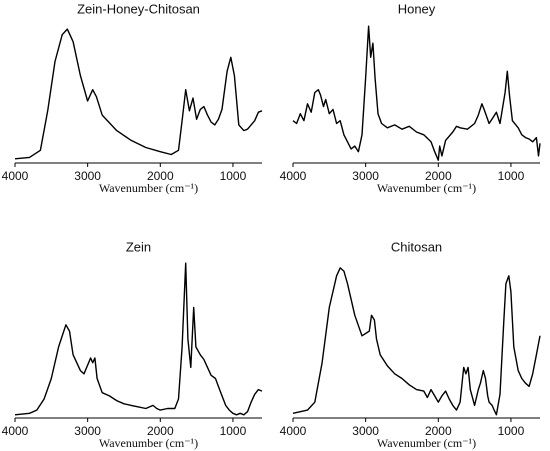 Image resolution: width=550 pixels, height=451 pixels. I want to click on panel-title: Zein, so click(138, 246).